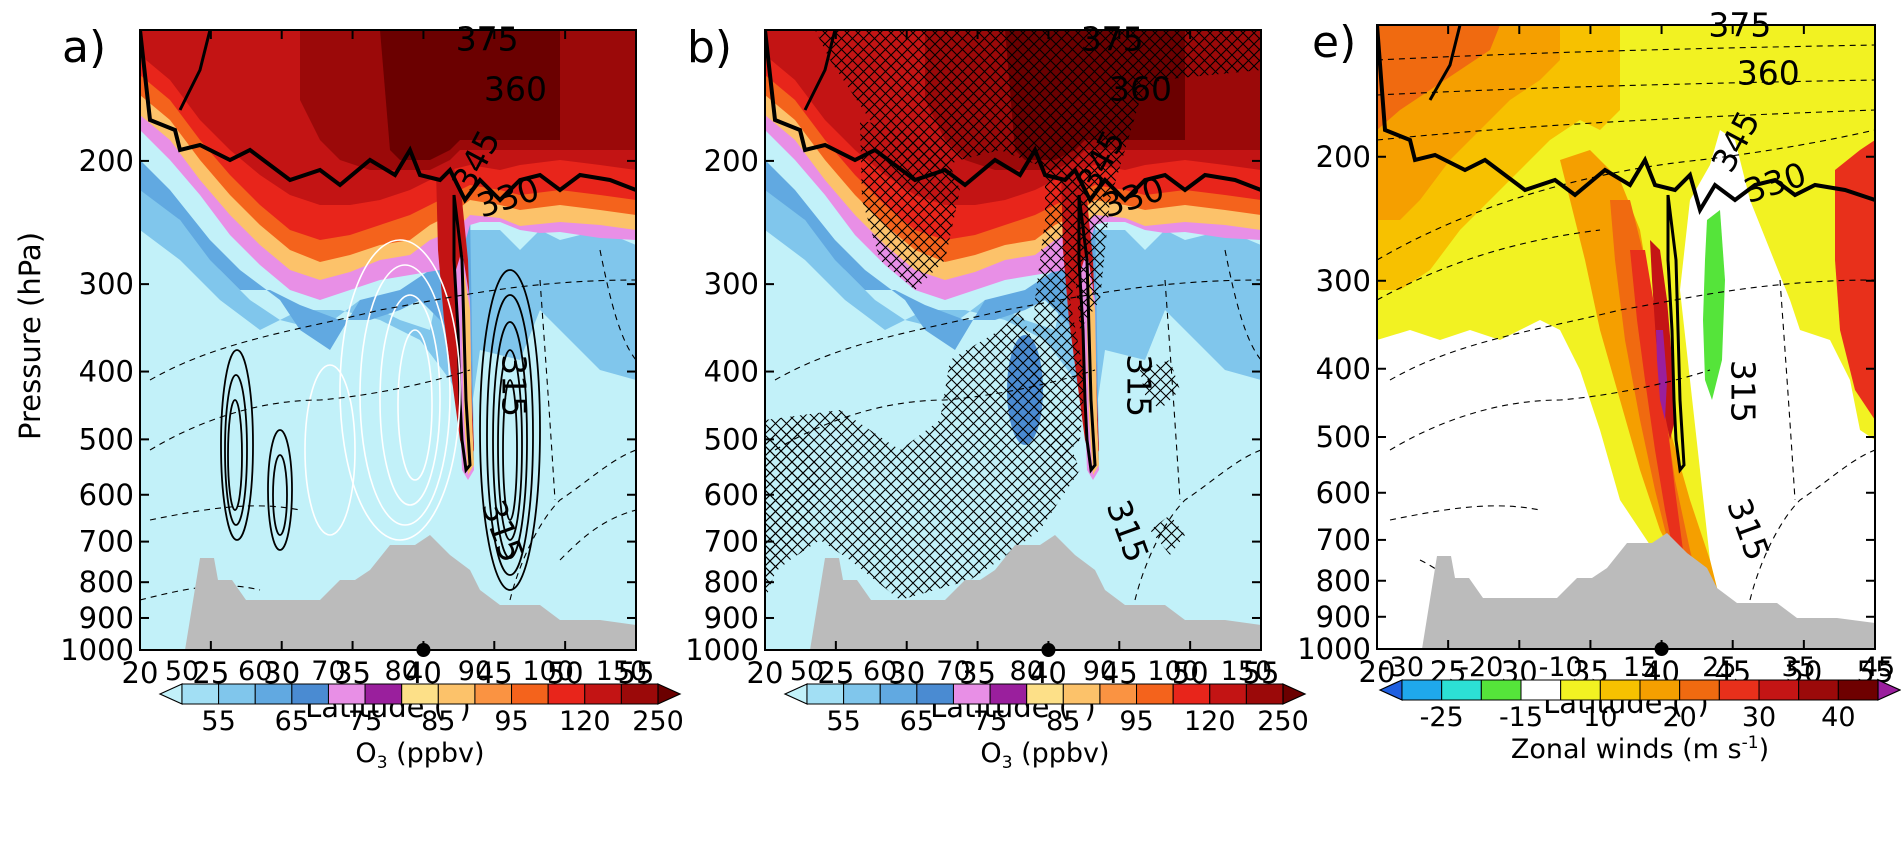  I want to click on colorbar-label: 15, so click(1640, 667).